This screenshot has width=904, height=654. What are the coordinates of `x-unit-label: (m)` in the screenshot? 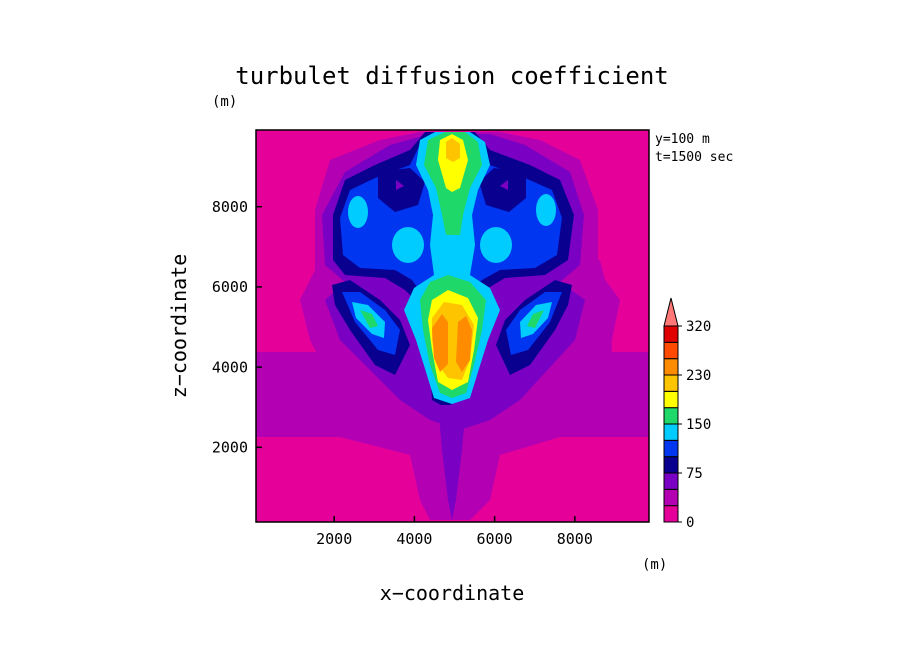 It's located at (654, 565).